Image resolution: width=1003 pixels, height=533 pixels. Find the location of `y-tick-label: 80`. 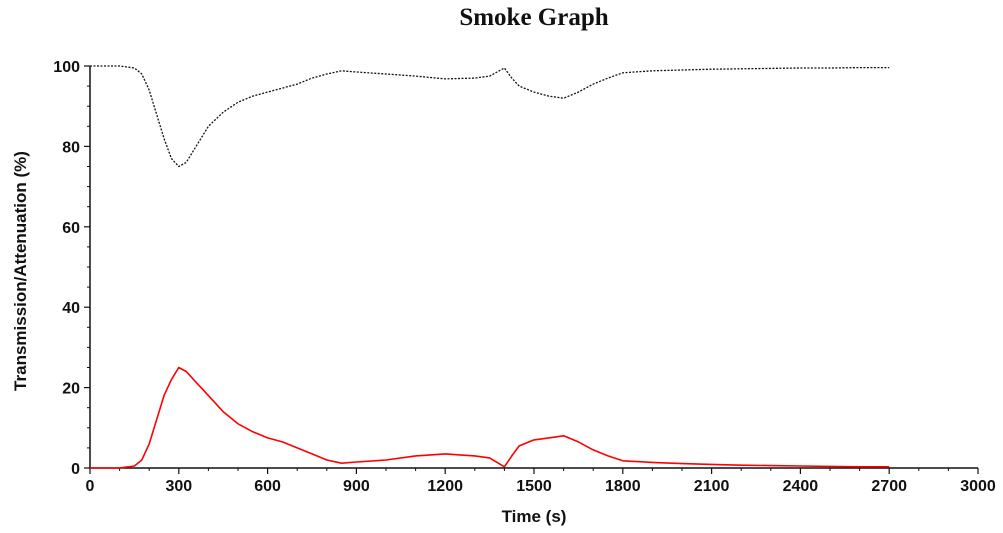

y-tick-label: 80 is located at coordinates (71, 147).